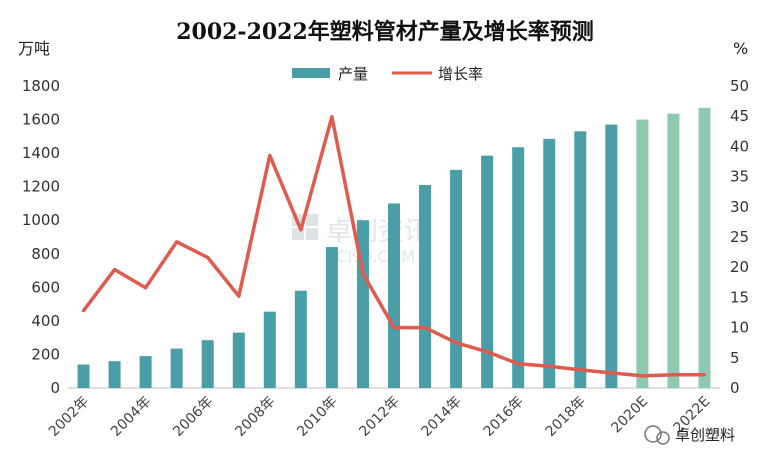 The image size is (770, 474). Describe the element at coordinates (317, 417) in the screenshot. I see `x-tick-label: 2010年` at that location.